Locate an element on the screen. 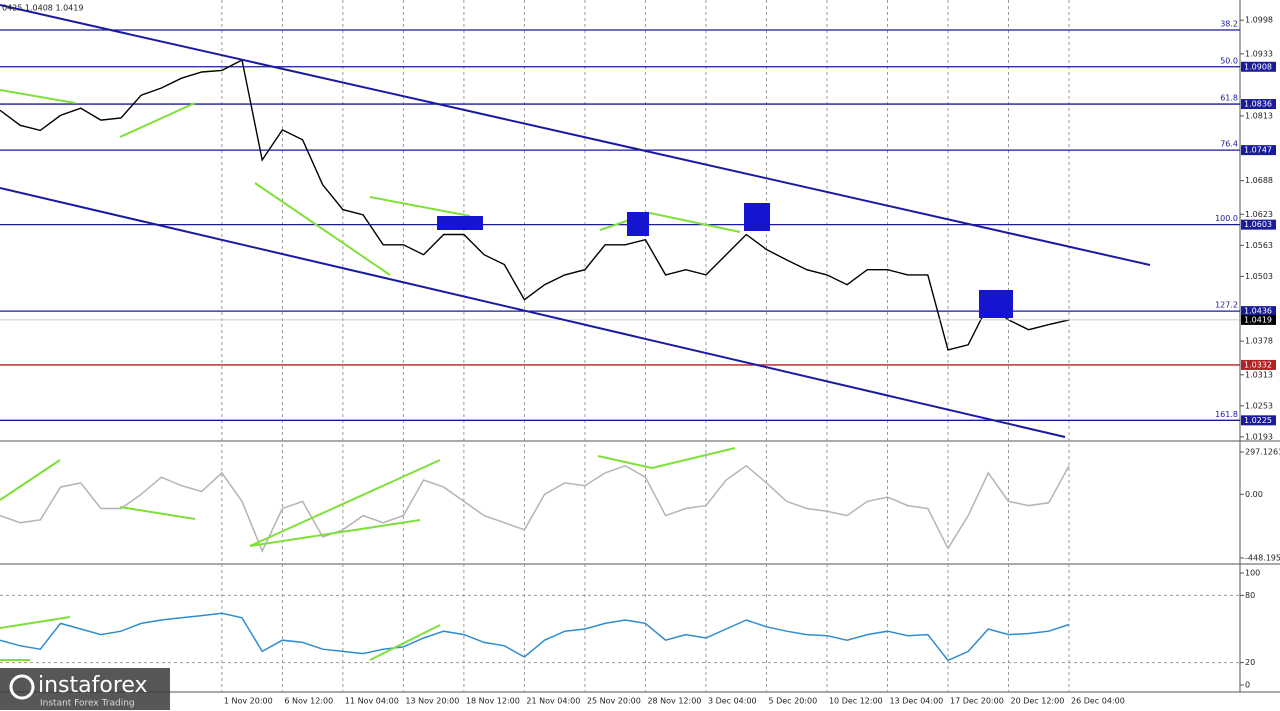 This screenshot has height=711, width=1280. price-box-label: 1.0747 is located at coordinates (1258, 150).